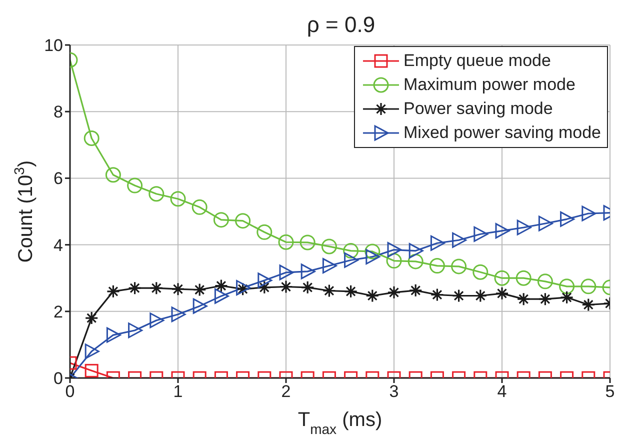 The height and width of the screenshot is (443, 618). Describe the element at coordinates (58, 245) in the screenshot. I see `y-tick-label: 4` at that location.